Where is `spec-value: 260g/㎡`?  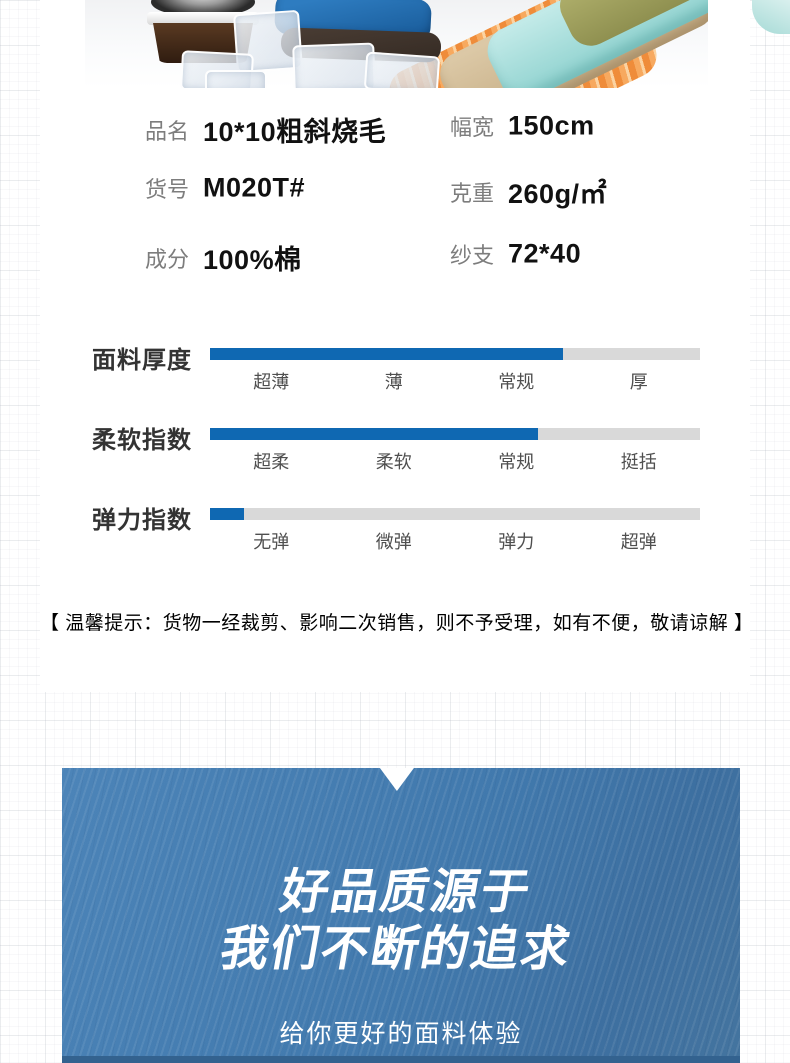
spec-value: 260g/㎡ is located at coordinates (558, 194).